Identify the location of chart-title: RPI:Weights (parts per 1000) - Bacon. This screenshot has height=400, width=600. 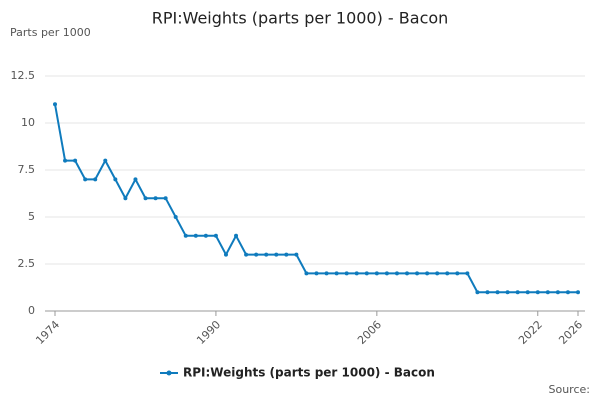
(300, 18).